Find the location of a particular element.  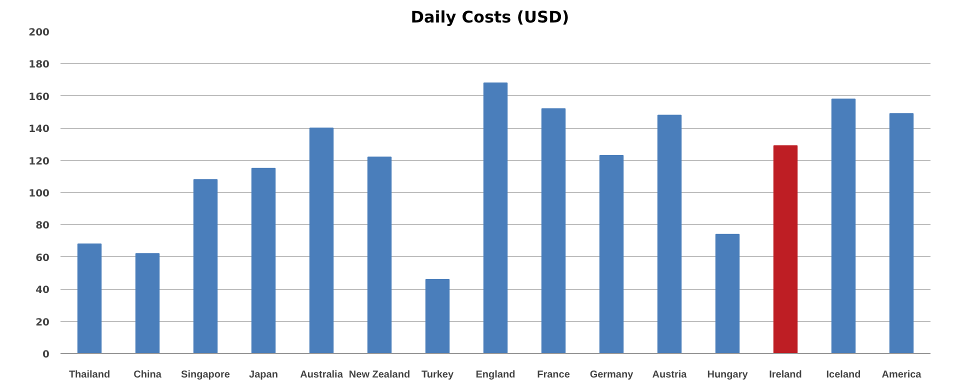

y-tick-label: 60 is located at coordinates (43, 258).